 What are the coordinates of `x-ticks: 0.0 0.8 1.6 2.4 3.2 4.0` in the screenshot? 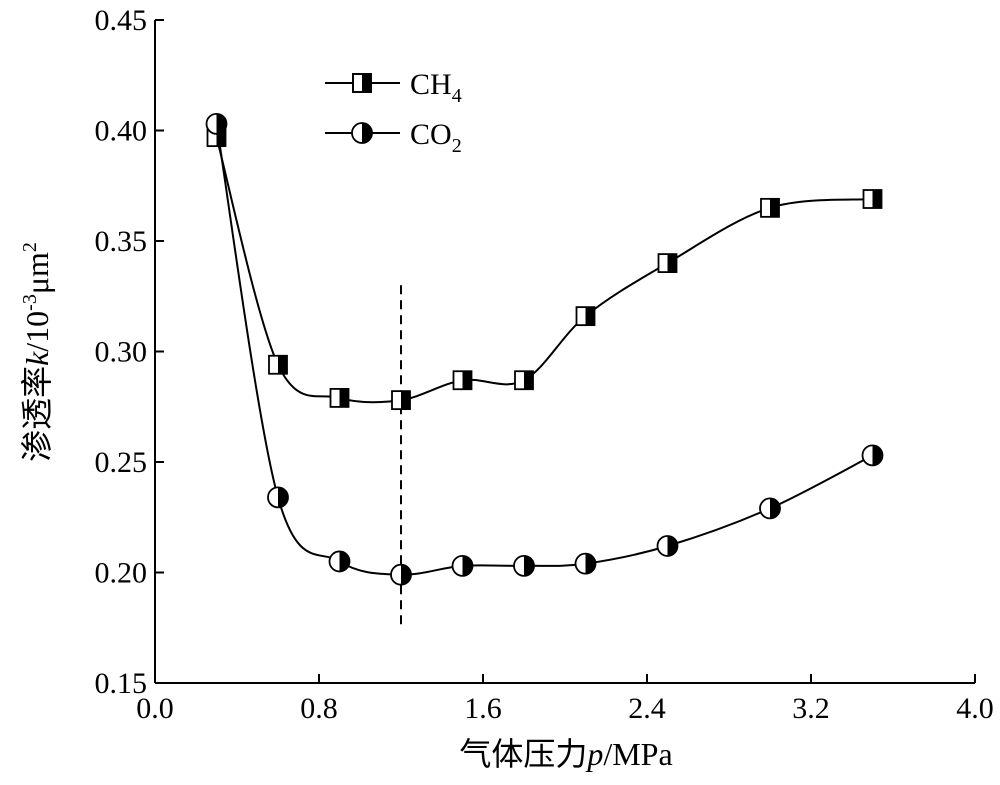 It's located at (565, 699).